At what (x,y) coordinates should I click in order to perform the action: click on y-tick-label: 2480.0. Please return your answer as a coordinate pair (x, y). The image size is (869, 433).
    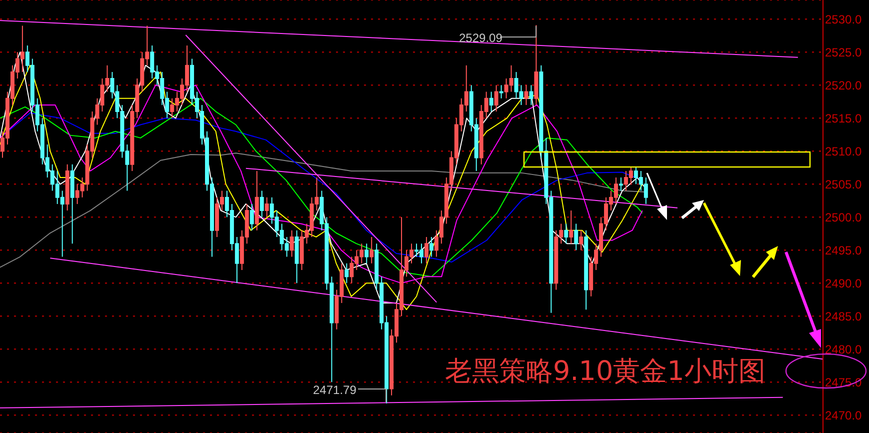
    Looking at the image, I should click on (843, 349).